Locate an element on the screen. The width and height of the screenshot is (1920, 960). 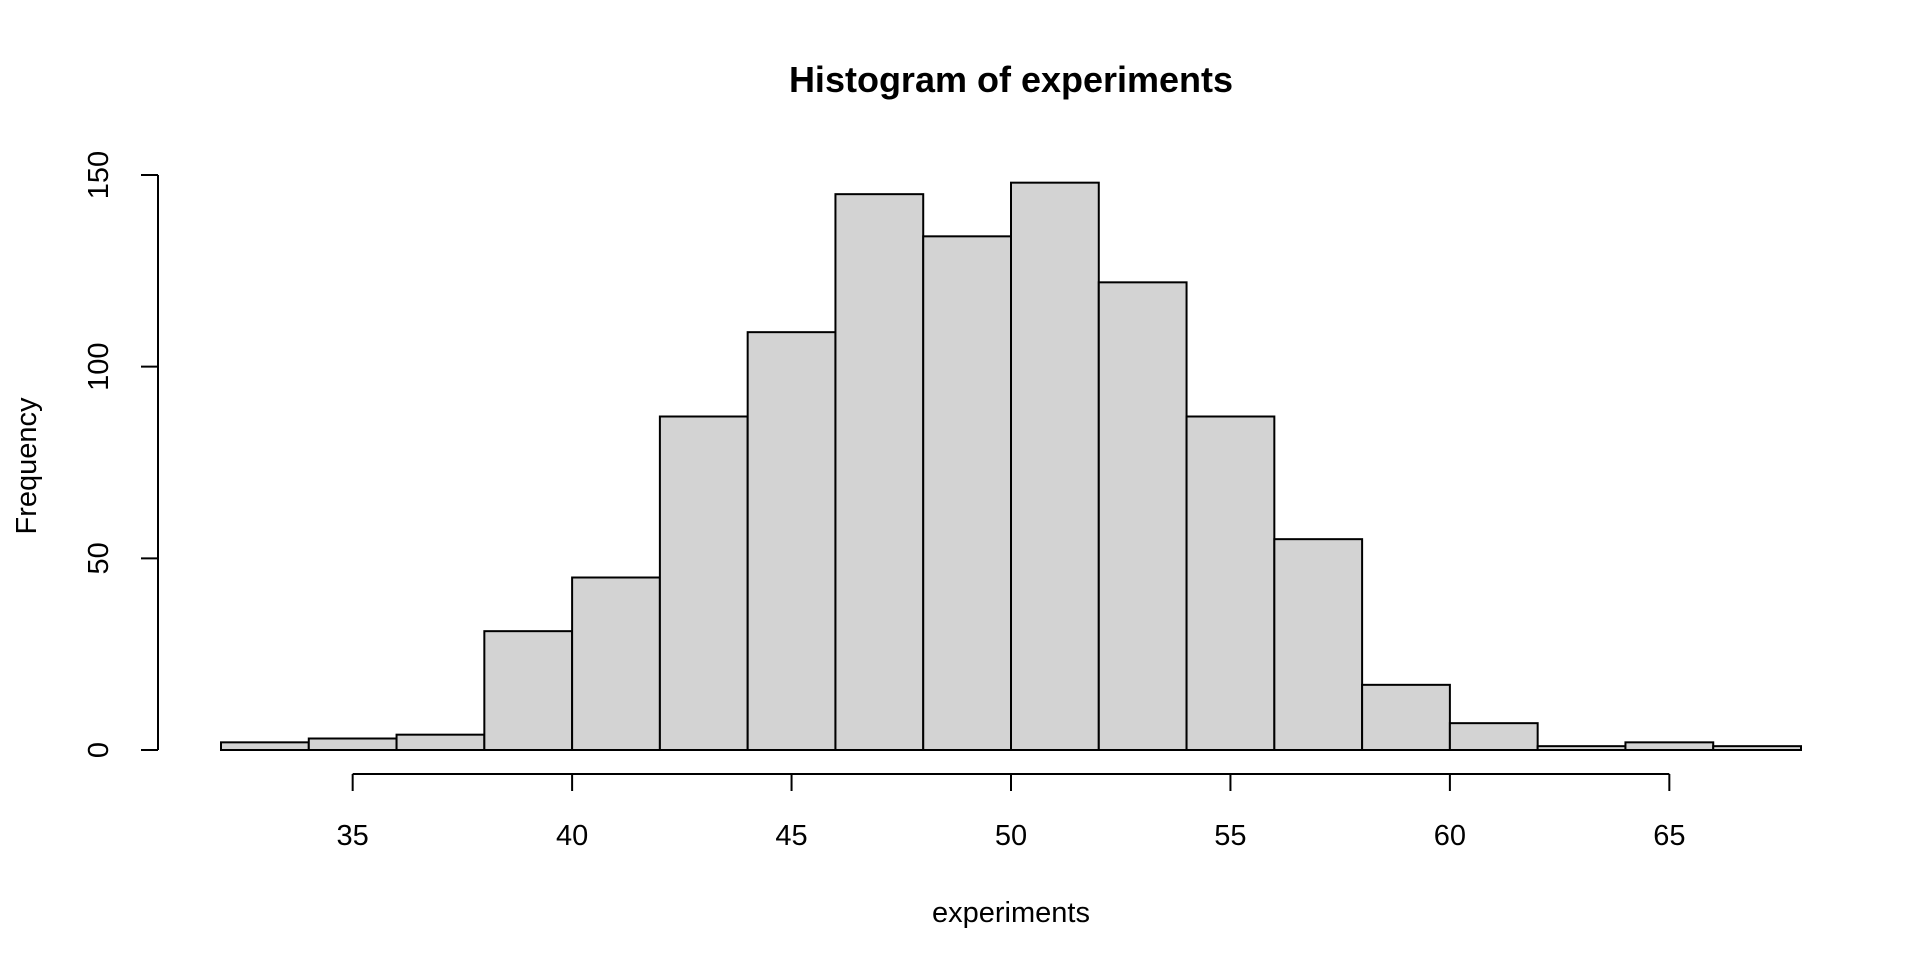
y-tick-label: 50 is located at coordinates (99, 558).